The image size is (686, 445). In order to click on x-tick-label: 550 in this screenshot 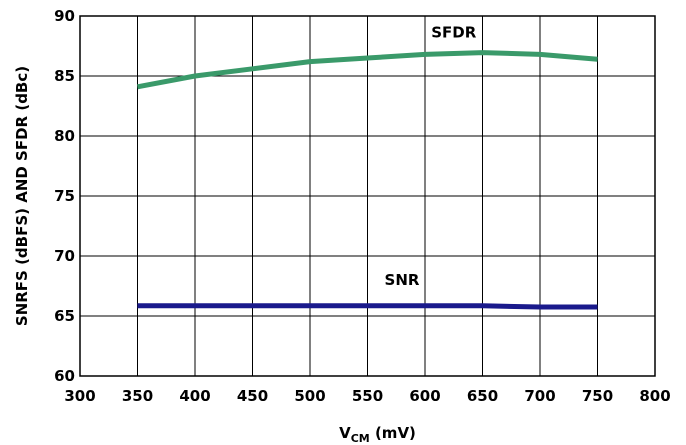, I will do `click(367, 396)`.